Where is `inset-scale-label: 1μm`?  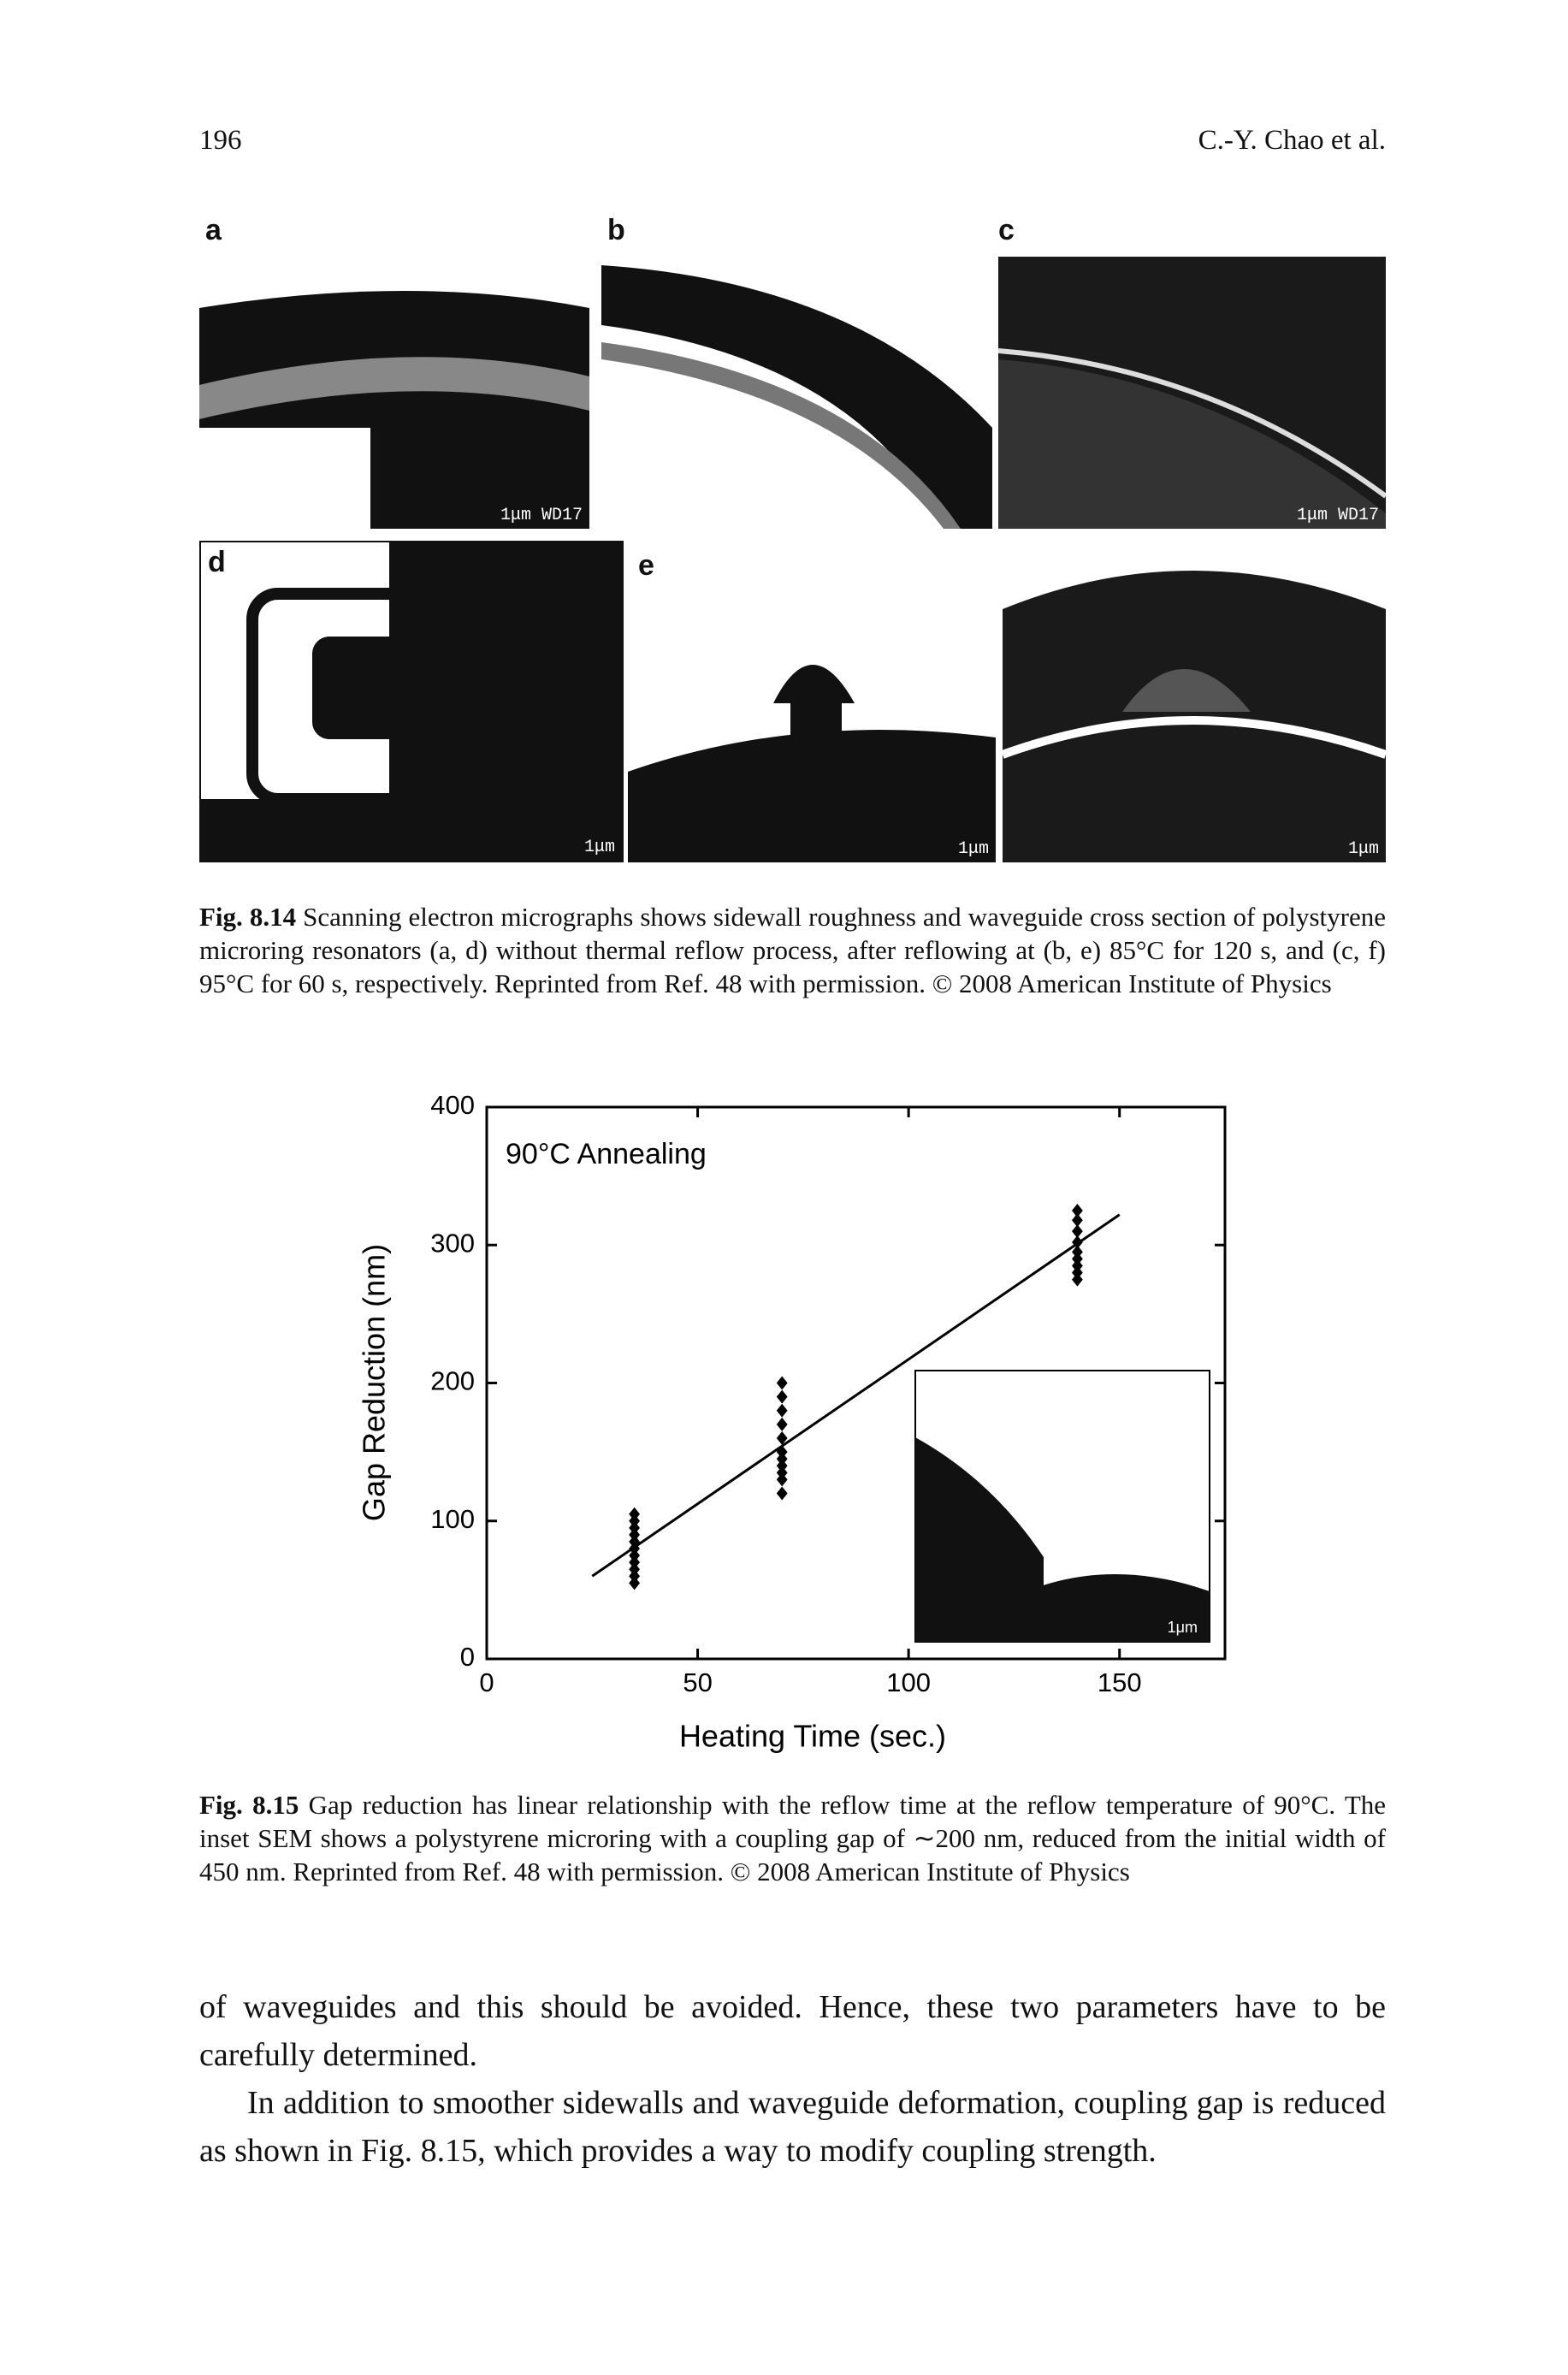
inset-scale-label: 1μm is located at coordinates (1183, 1628).